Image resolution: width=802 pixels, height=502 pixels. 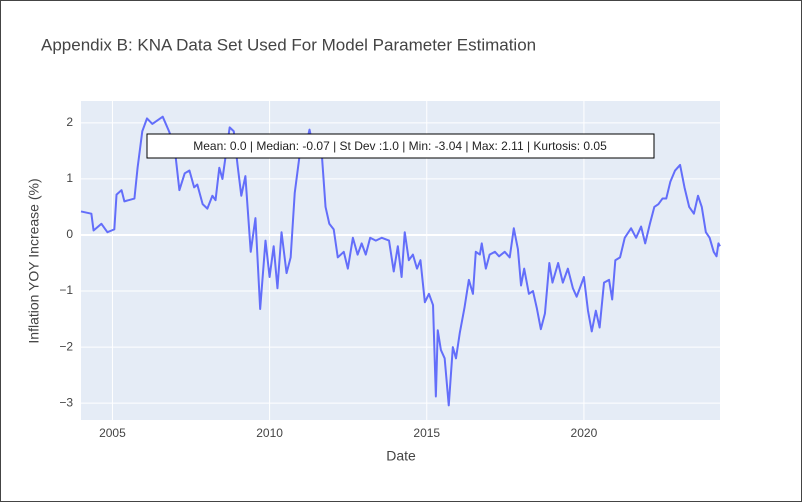 What do you see at coordinates (401, 456) in the screenshot?
I see `x-axis-title: Date` at bounding box center [401, 456].